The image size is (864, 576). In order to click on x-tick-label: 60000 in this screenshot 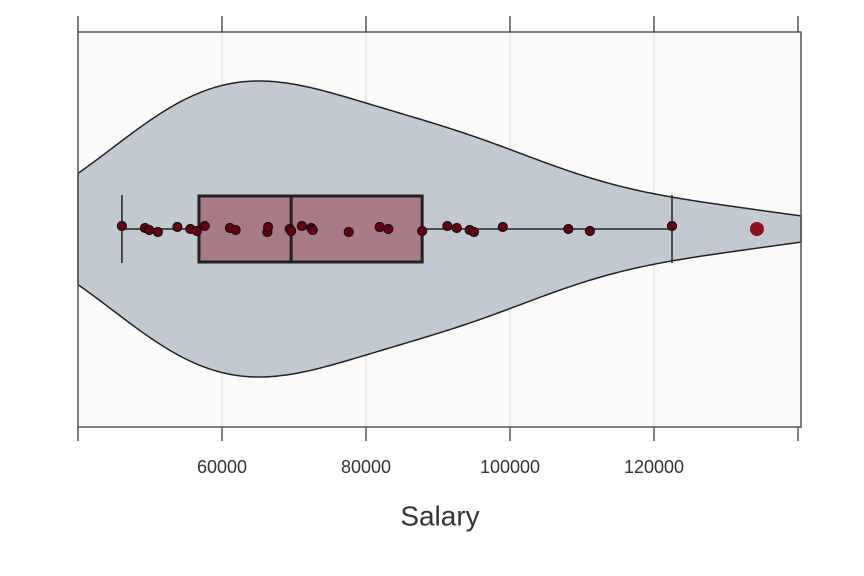, I will do `click(222, 467)`.